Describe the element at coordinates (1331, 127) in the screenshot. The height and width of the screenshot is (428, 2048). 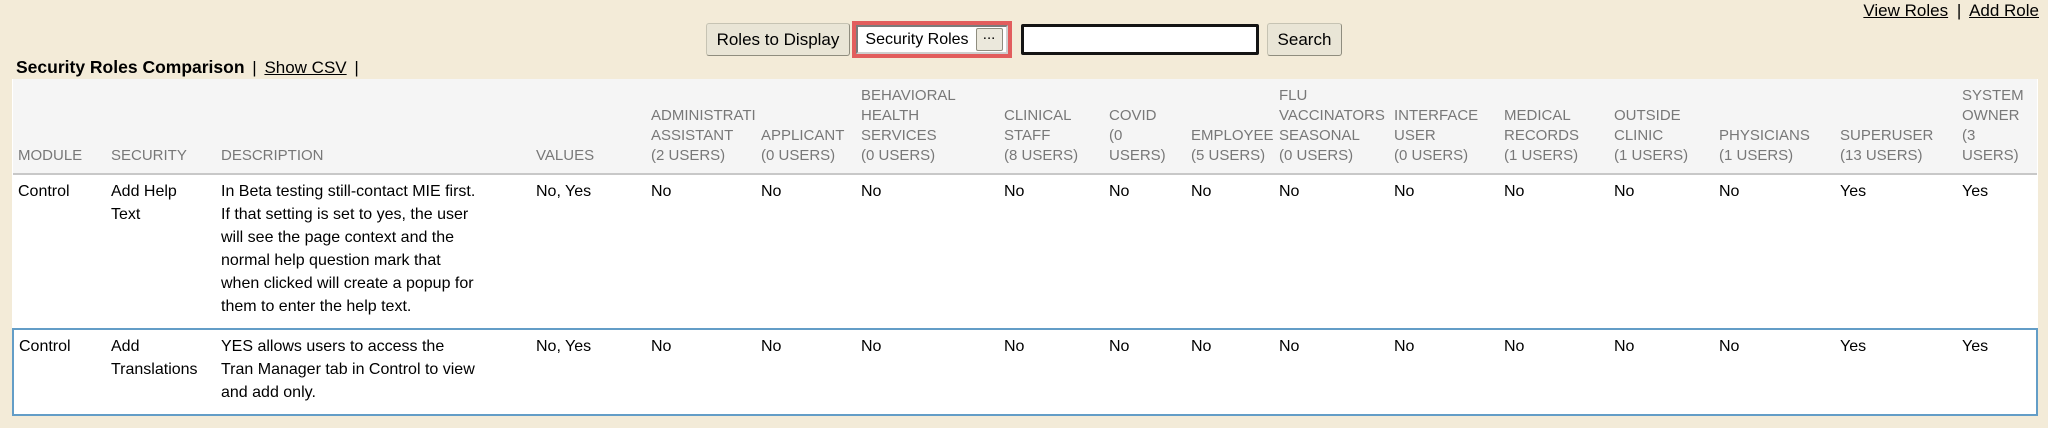
I see `column-header-flu-vaccinators-seasonal: FLU VACCINATORS SEASONAL (0 USERS)` at that location.